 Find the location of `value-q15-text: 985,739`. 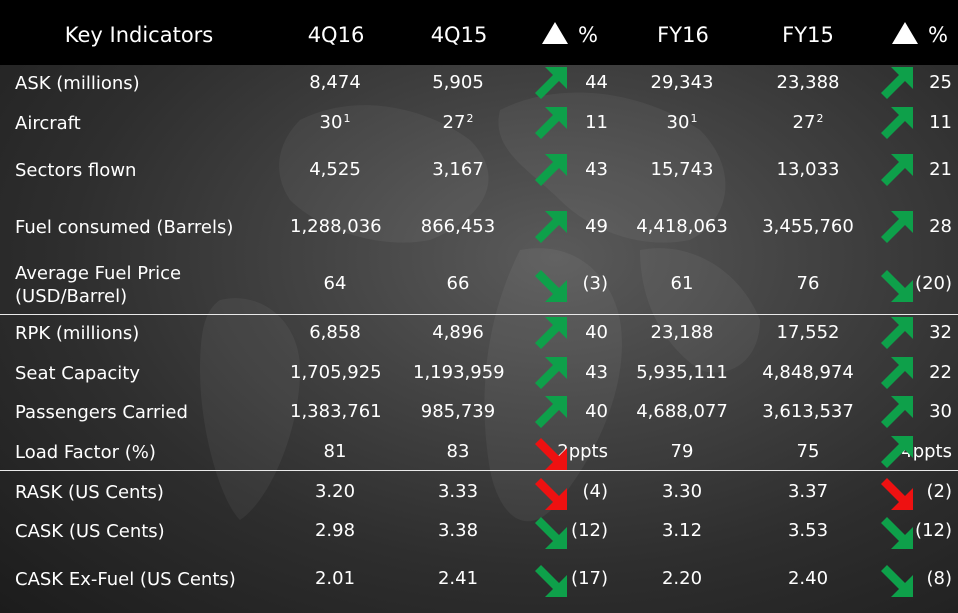

value-q15-text: 985,739 is located at coordinates (458, 411).